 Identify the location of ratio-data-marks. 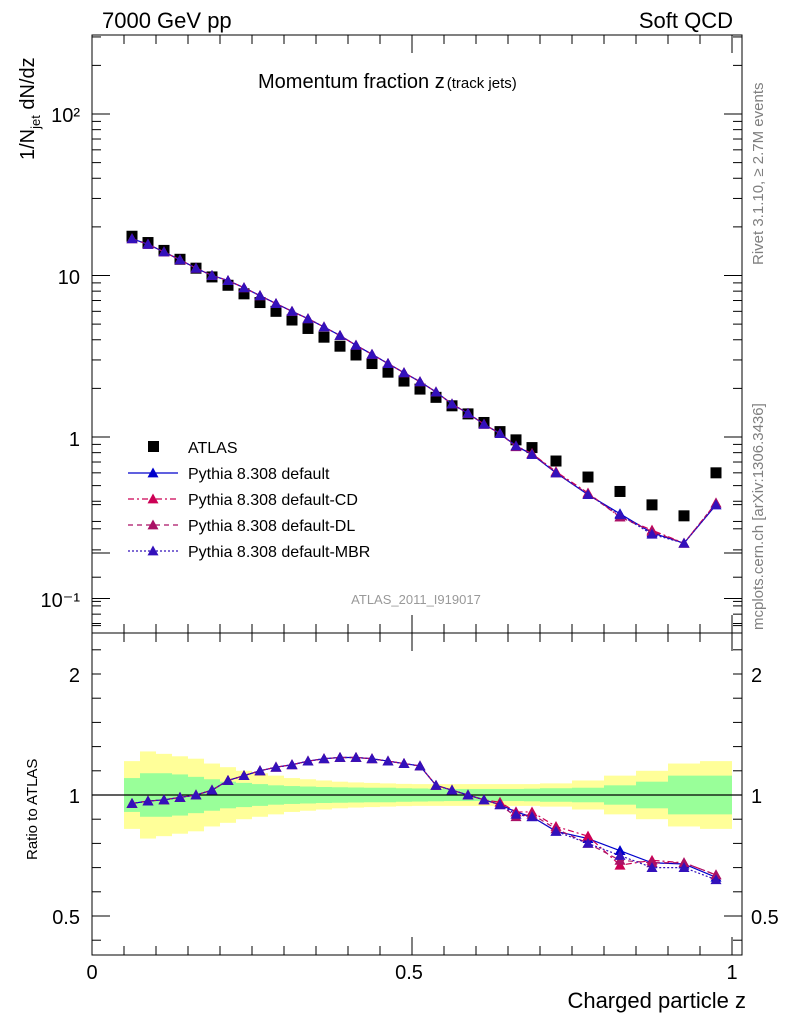
(424, 818).